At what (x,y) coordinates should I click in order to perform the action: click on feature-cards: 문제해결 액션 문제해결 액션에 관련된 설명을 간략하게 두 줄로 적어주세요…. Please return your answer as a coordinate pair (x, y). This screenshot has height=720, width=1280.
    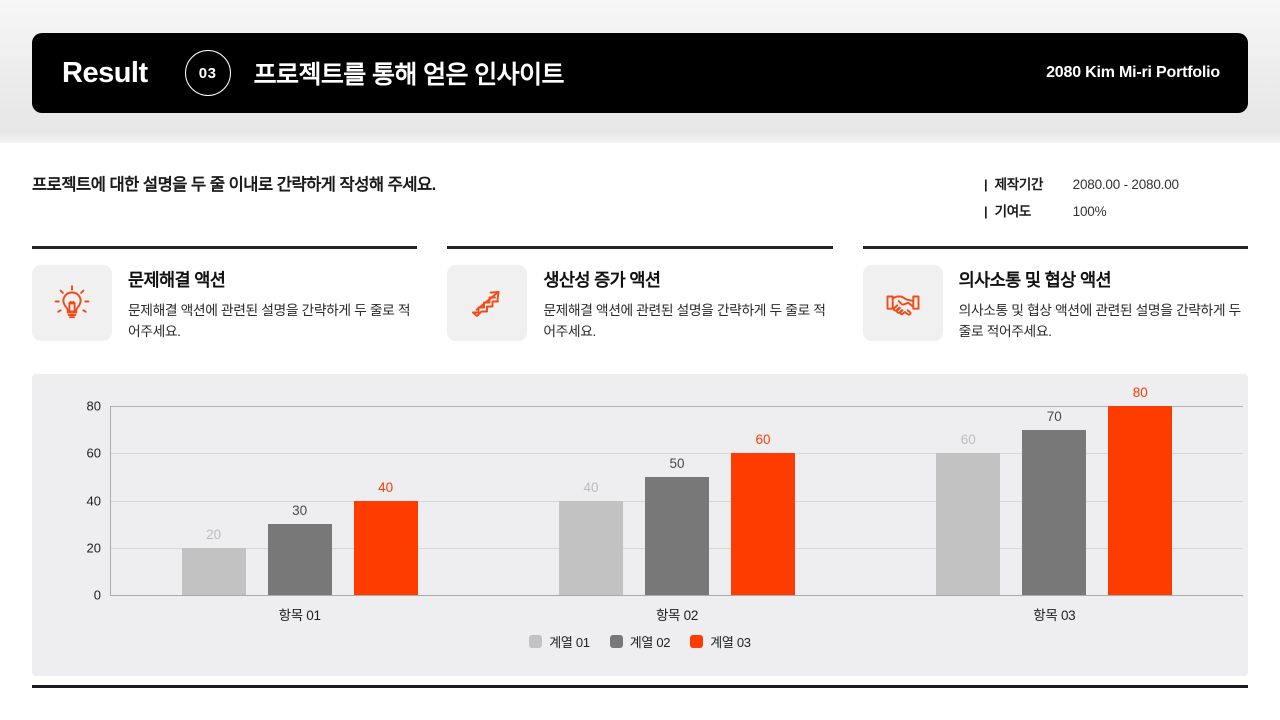
    Looking at the image, I should click on (640, 294).